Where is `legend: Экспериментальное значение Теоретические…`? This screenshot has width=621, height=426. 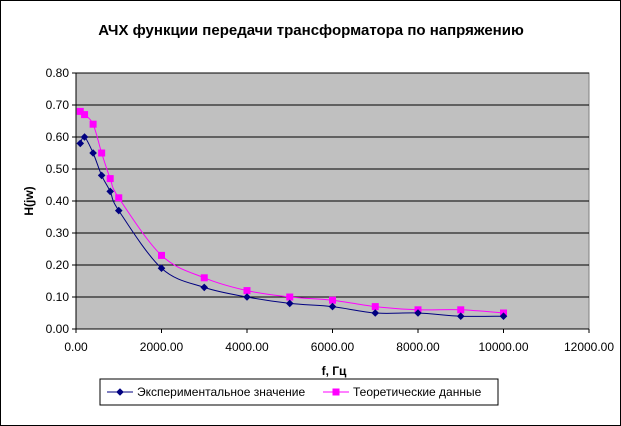
legend: Экспериментальное значение Теоретические… is located at coordinates (299, 392).